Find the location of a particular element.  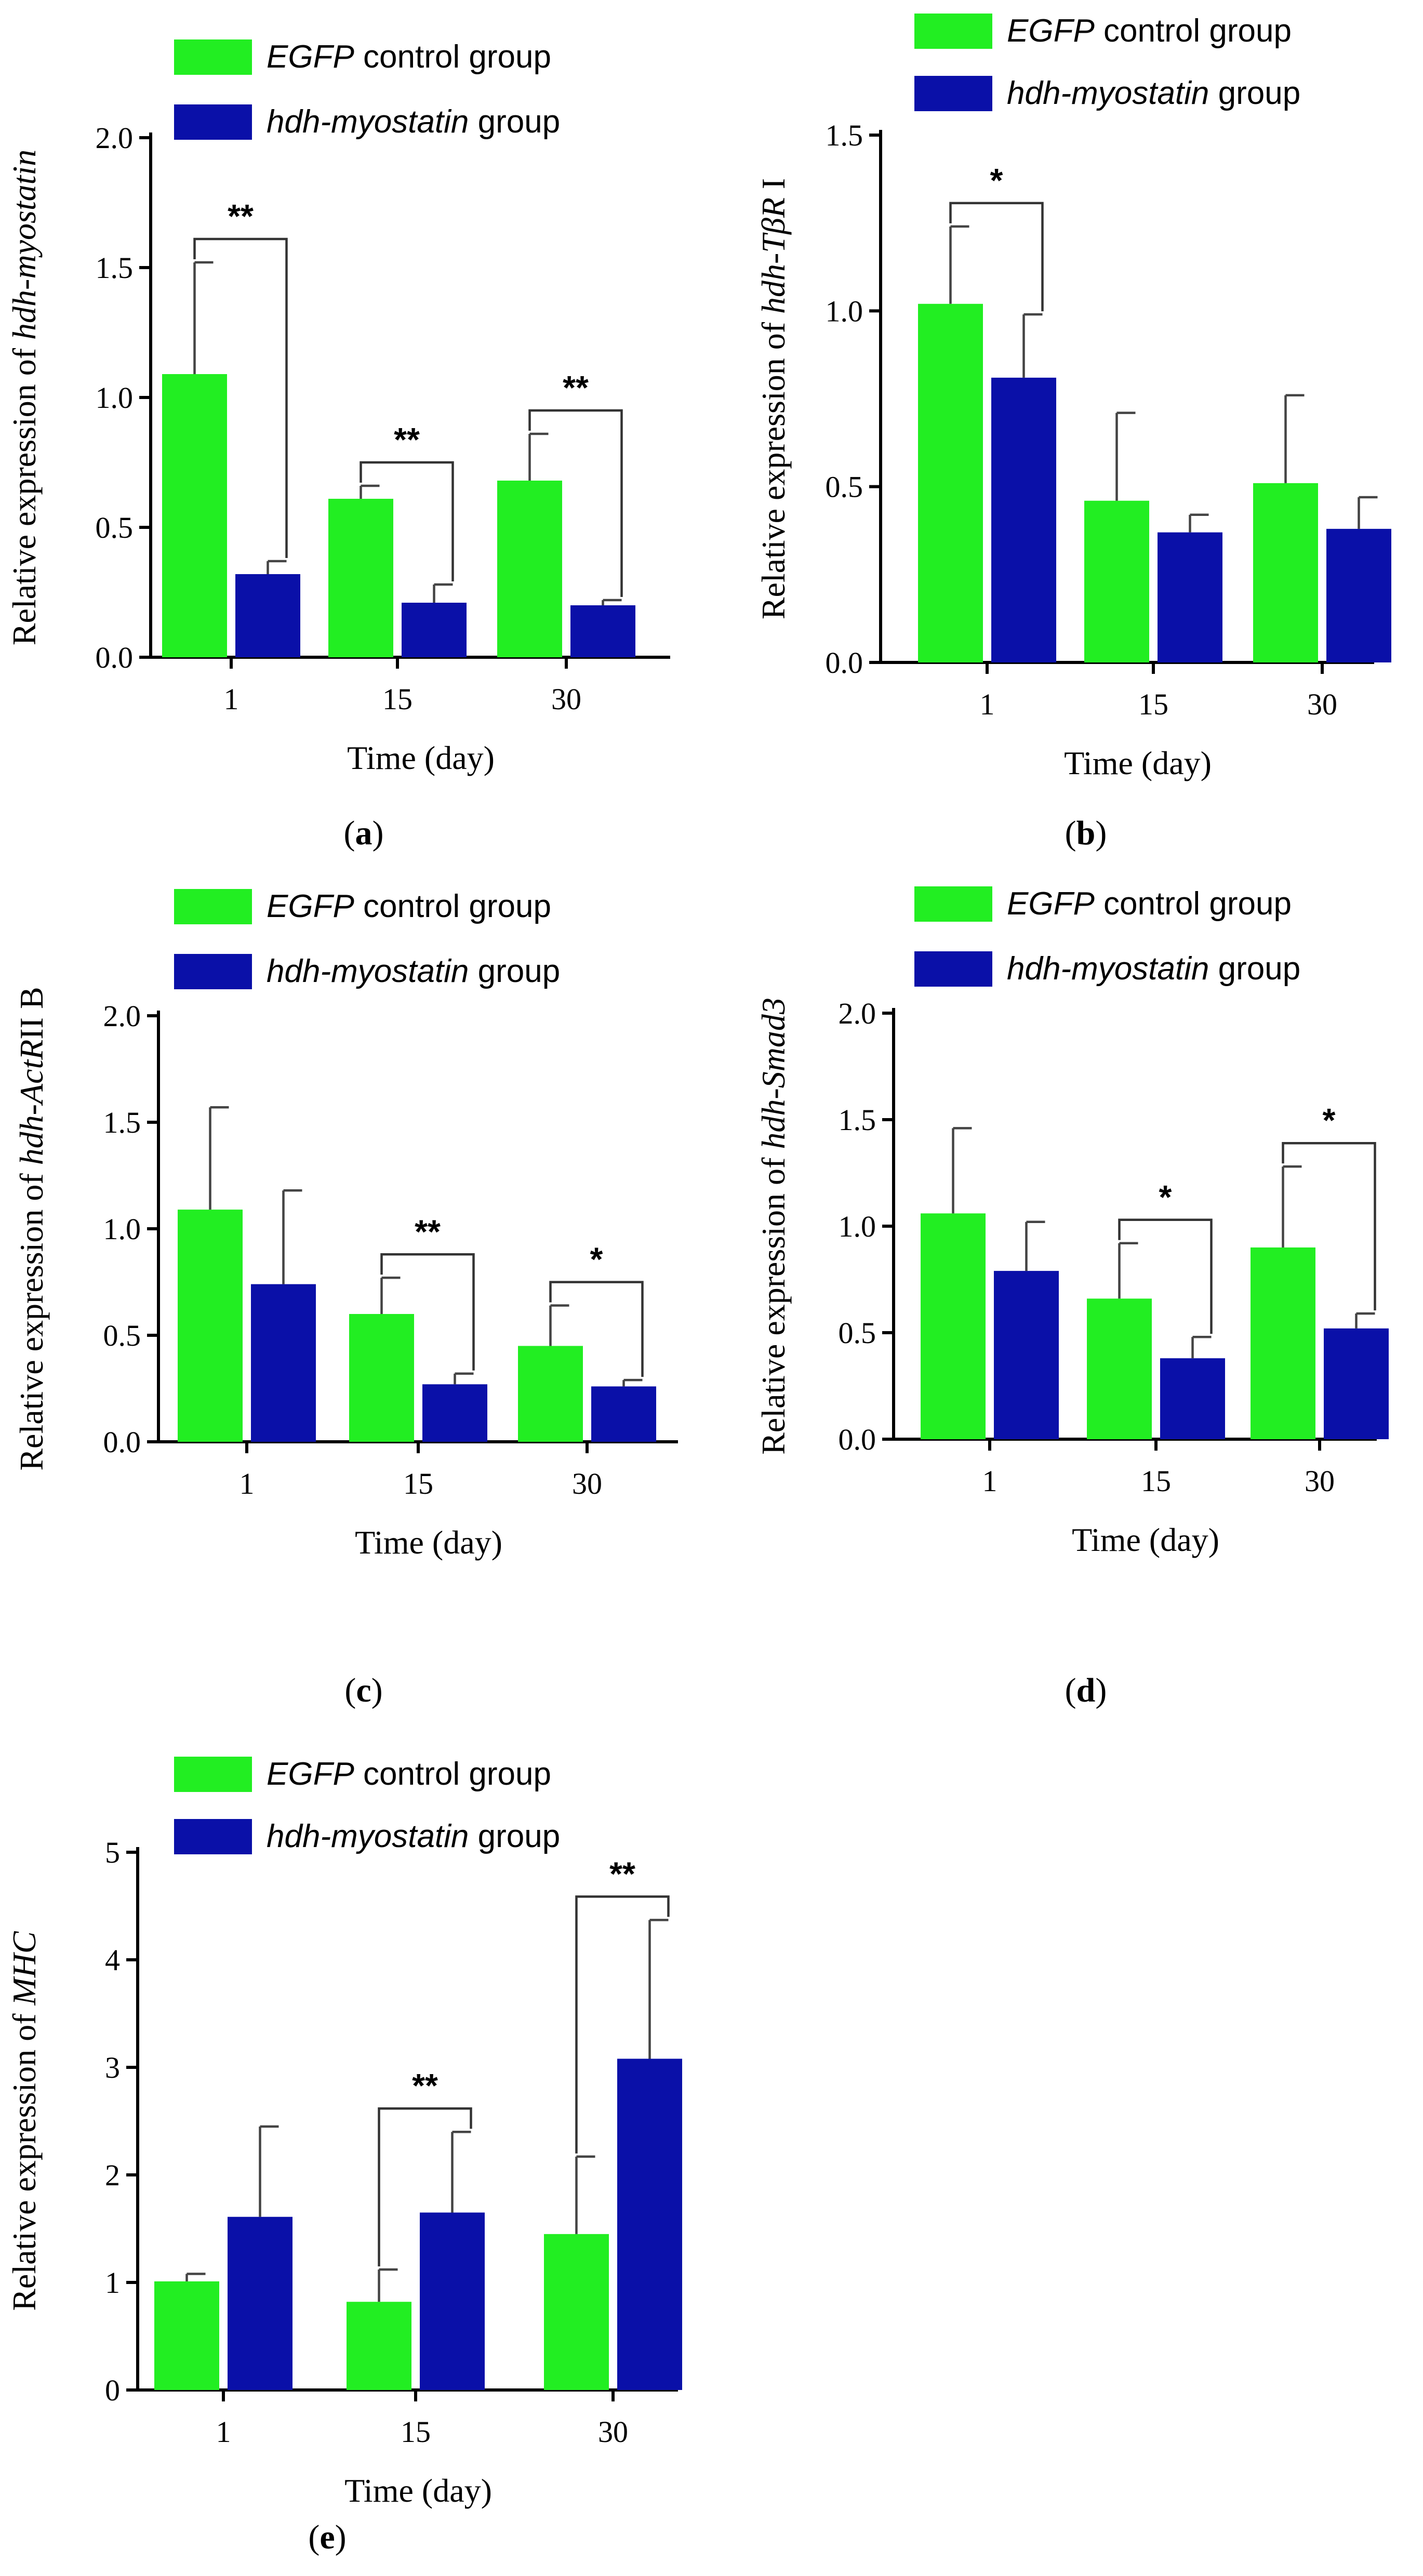

y-tick-label: 4 is located at coordinates (112, 1960).